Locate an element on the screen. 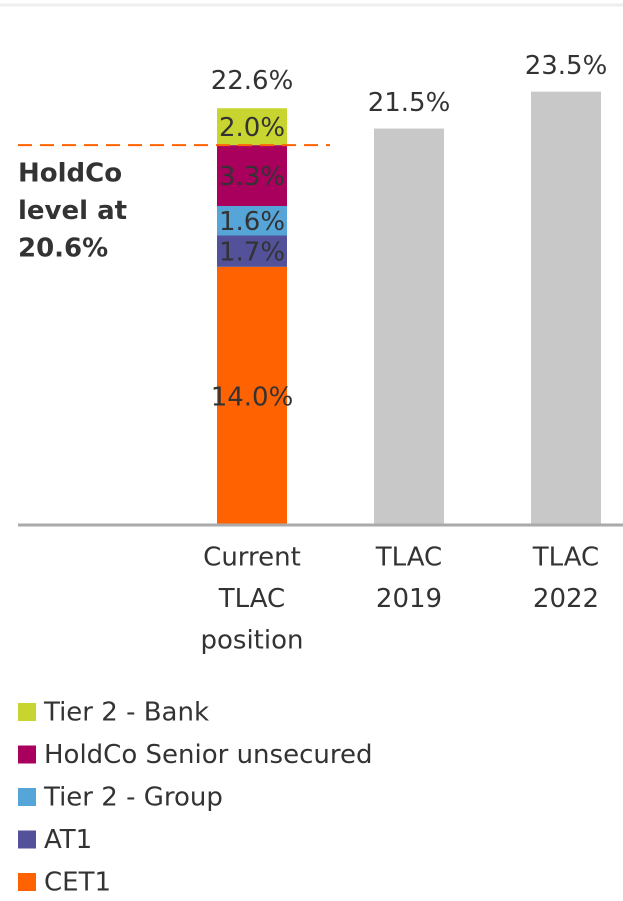  segment-label: 1.6% is located at coordinates (252, 222).